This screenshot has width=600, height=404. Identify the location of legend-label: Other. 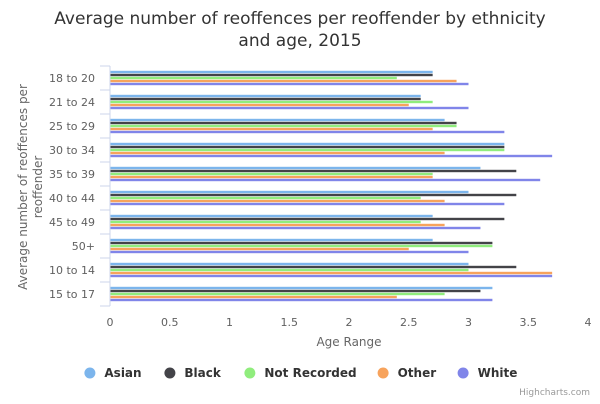
(417, 373).